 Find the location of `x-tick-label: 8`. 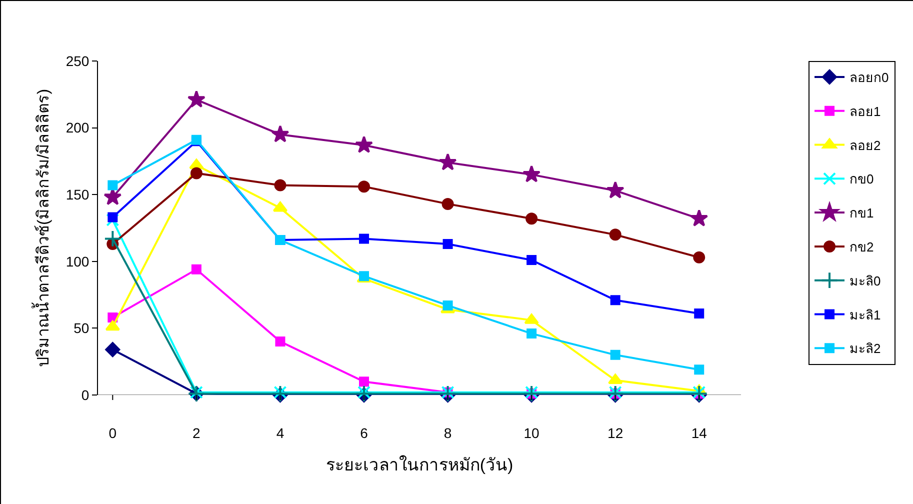

x-tick-label: 8 is located at coordinates (448, 433).